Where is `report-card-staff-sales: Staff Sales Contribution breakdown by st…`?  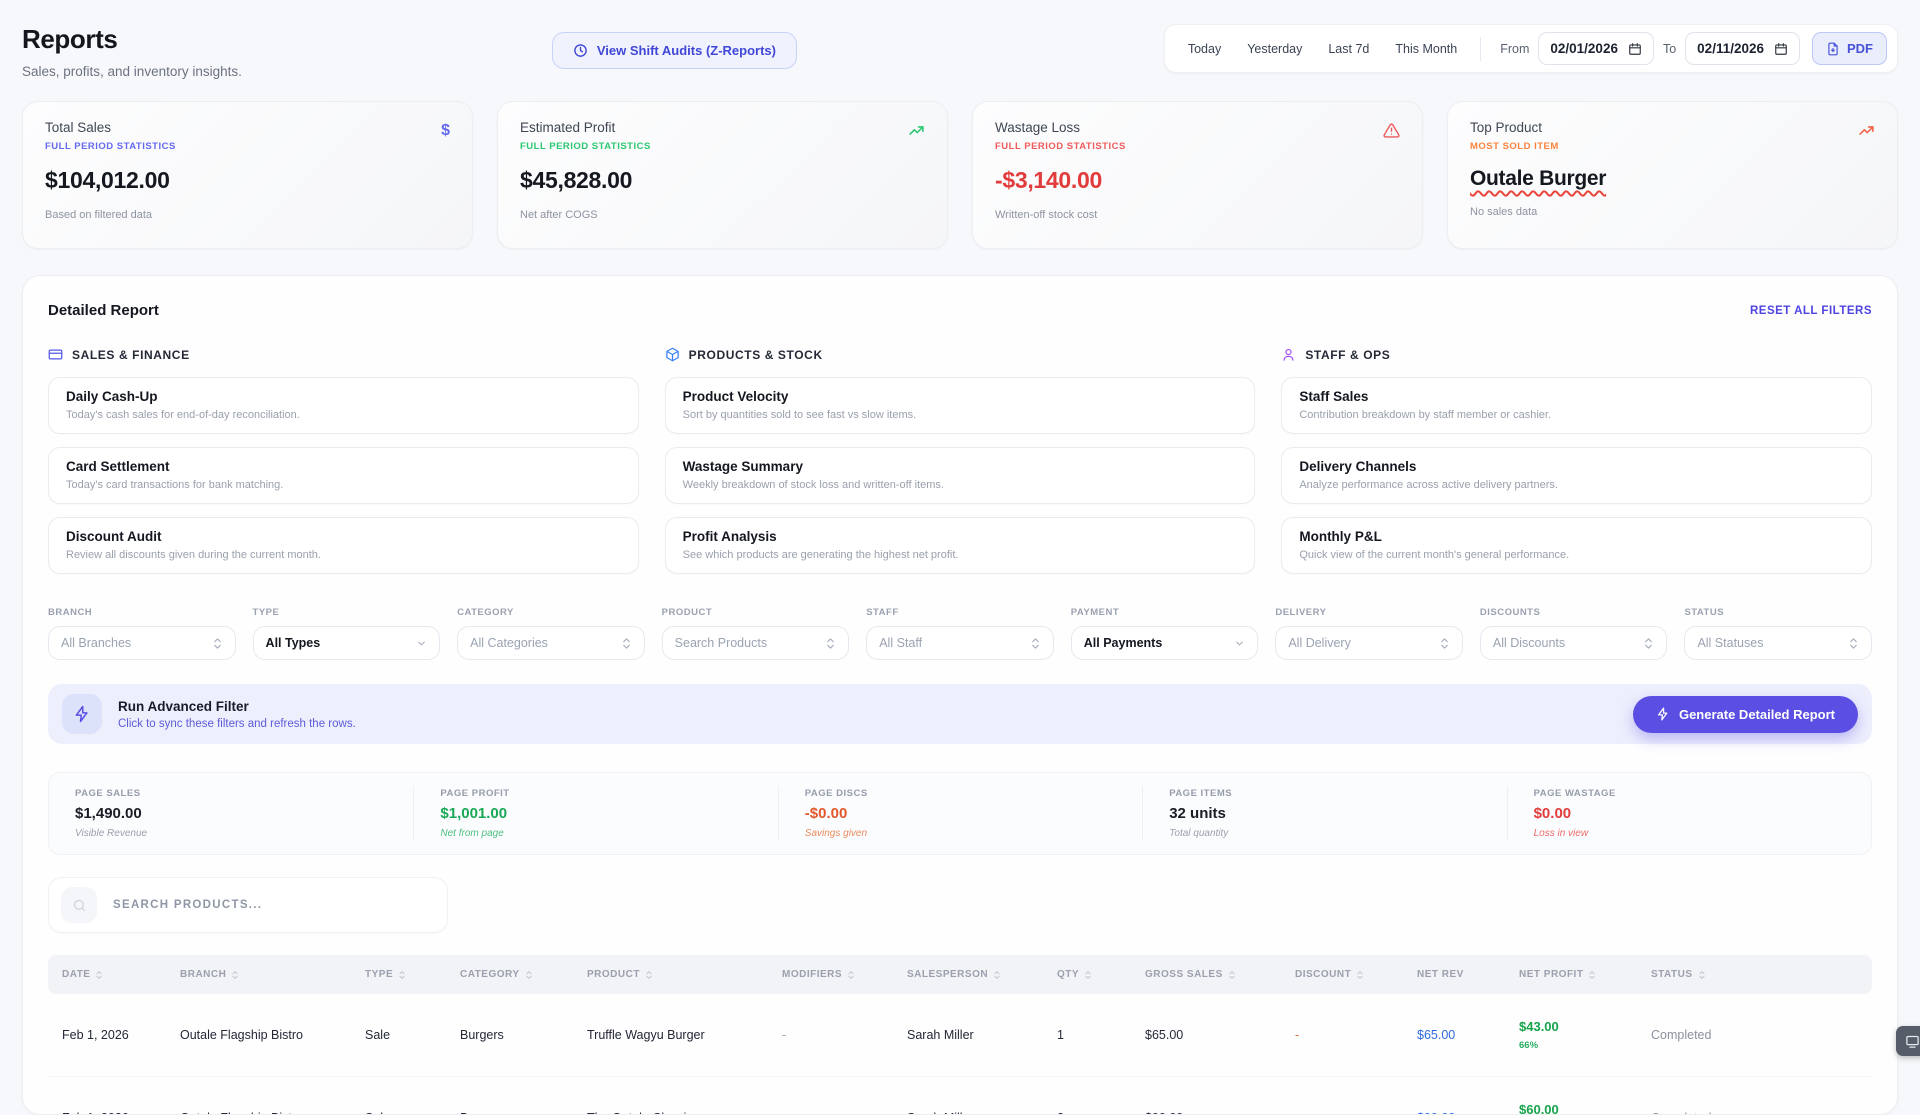 report-card-staff-sales: Staff Sales Contribution breakdown by st… is located at coordinates (1576, 405).